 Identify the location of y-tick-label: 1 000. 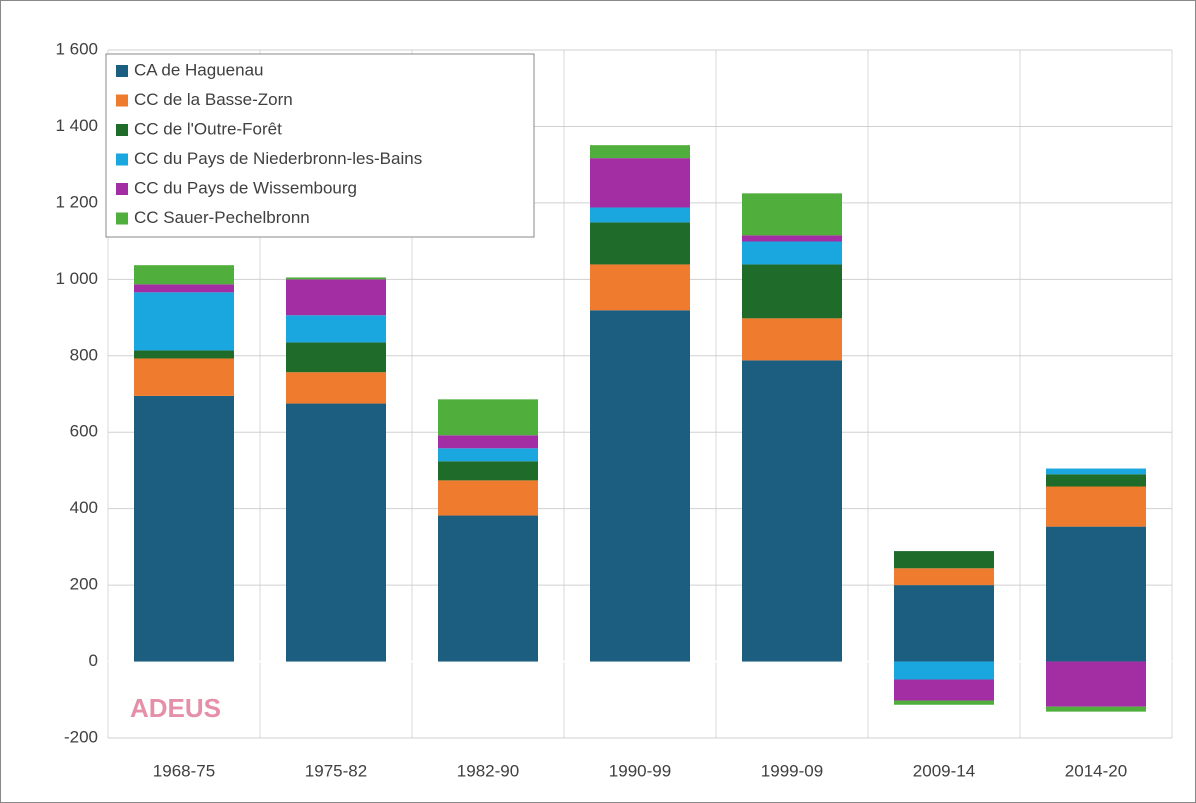
(76, 278).